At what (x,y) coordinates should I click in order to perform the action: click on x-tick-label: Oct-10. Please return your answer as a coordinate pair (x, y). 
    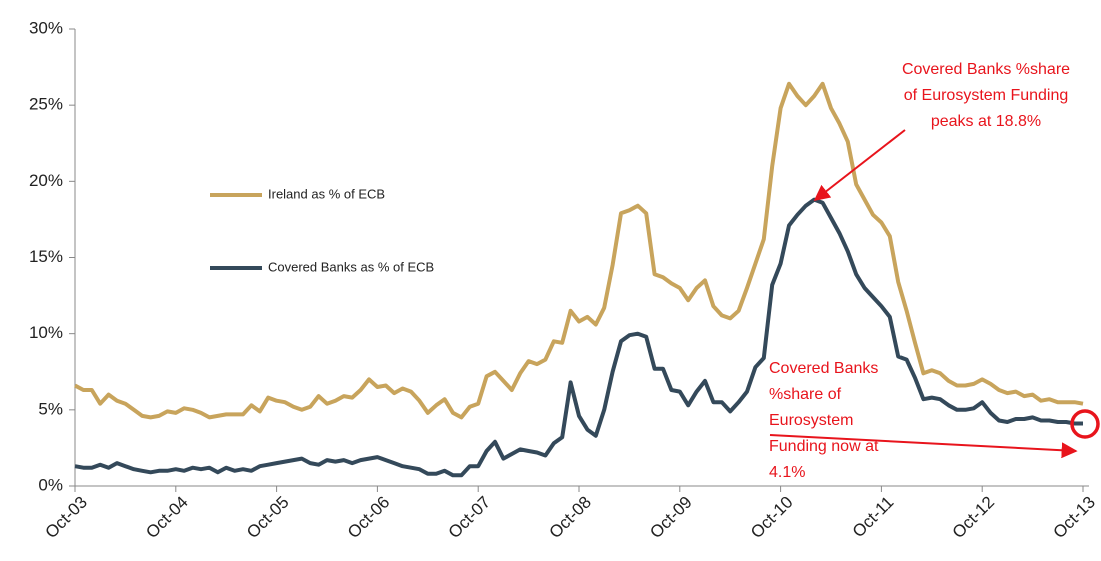
    Looking at the image, I should click on (772, 518).